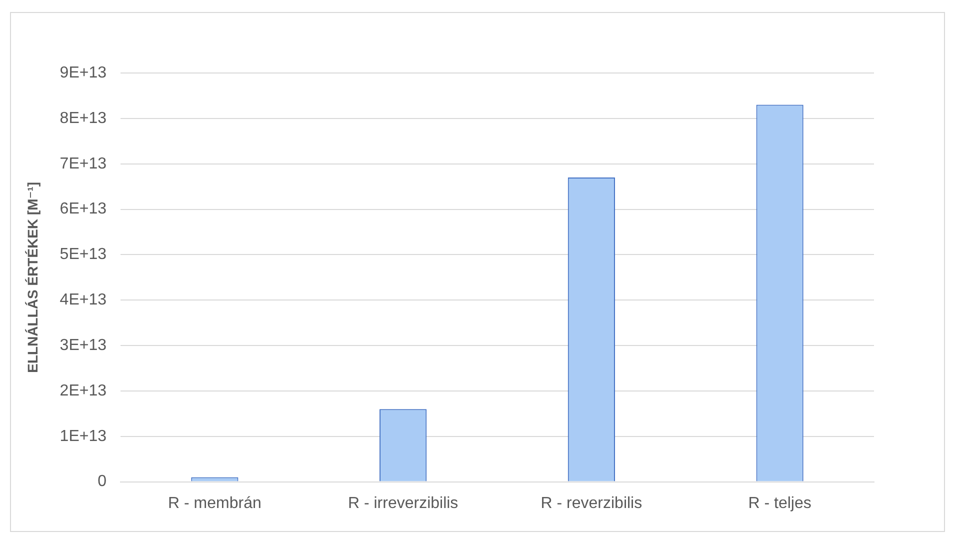 The width and height of the screenshot is (957, 534). What do you see at coordinates (83, 300) in the screenshot?
I see `y-tick-label: 4E+13` at bounding box center [83, 300].